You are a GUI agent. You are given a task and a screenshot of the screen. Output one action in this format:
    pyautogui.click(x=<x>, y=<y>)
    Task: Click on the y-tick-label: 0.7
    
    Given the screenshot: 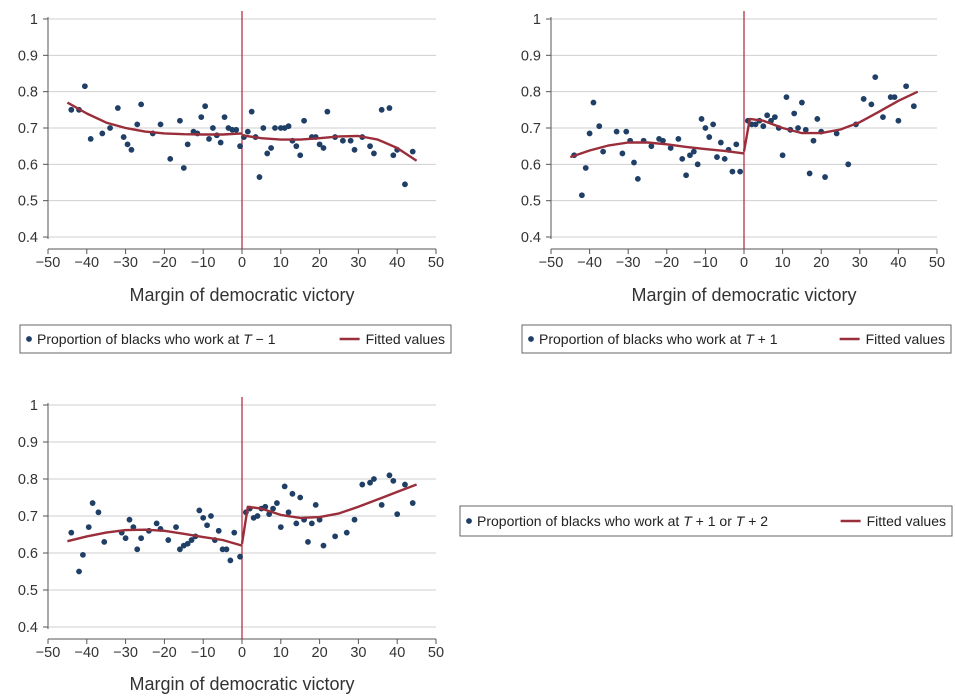 What is the action you would take?
    pyautogui.click(x=531, y=129)
    